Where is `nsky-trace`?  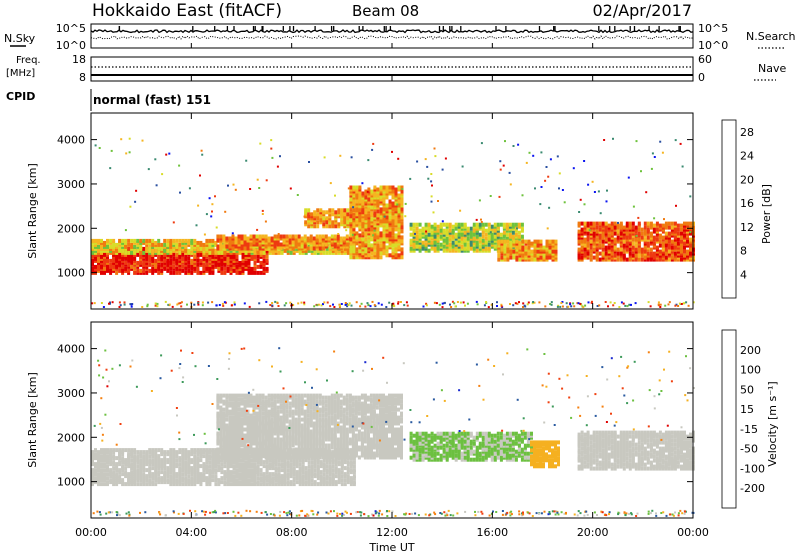 nsky-trace is located at coordinates (392, 31).